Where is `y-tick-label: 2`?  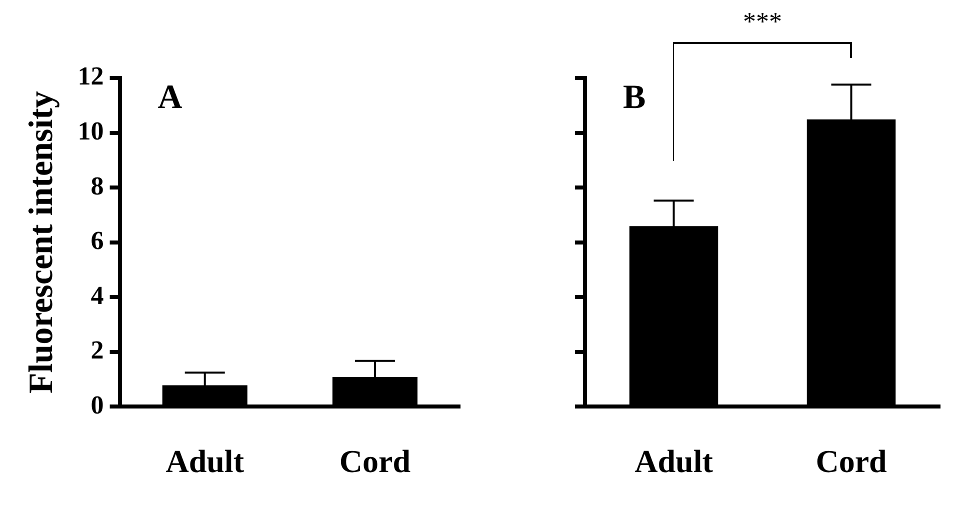
y-tick-label: 2 is located at coordinates (97, 350).